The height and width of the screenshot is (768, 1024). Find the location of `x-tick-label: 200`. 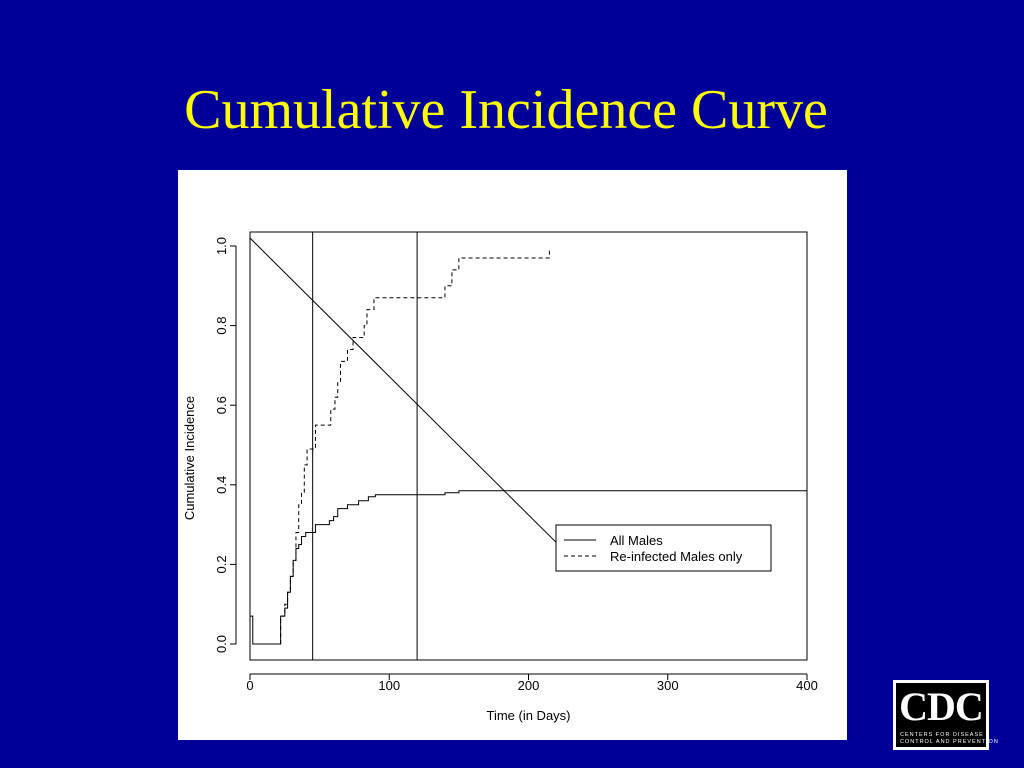

x-tick-label: 200 is located at coordinates (529, 685).